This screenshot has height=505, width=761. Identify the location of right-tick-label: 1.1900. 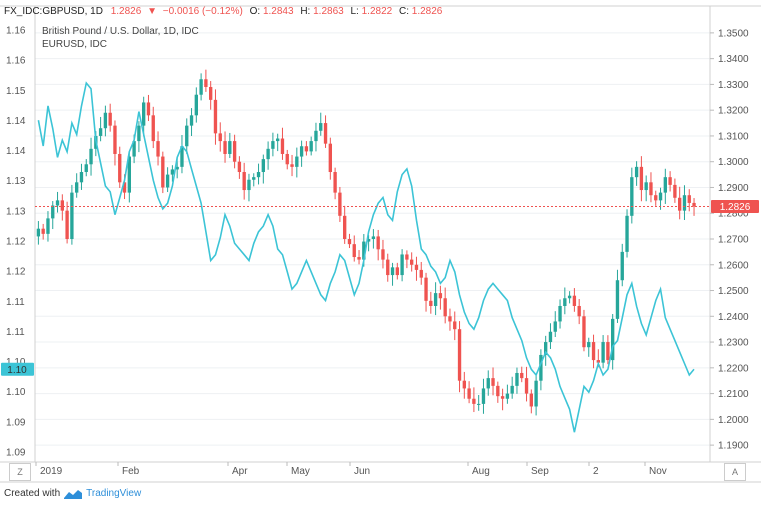
(733, 446).